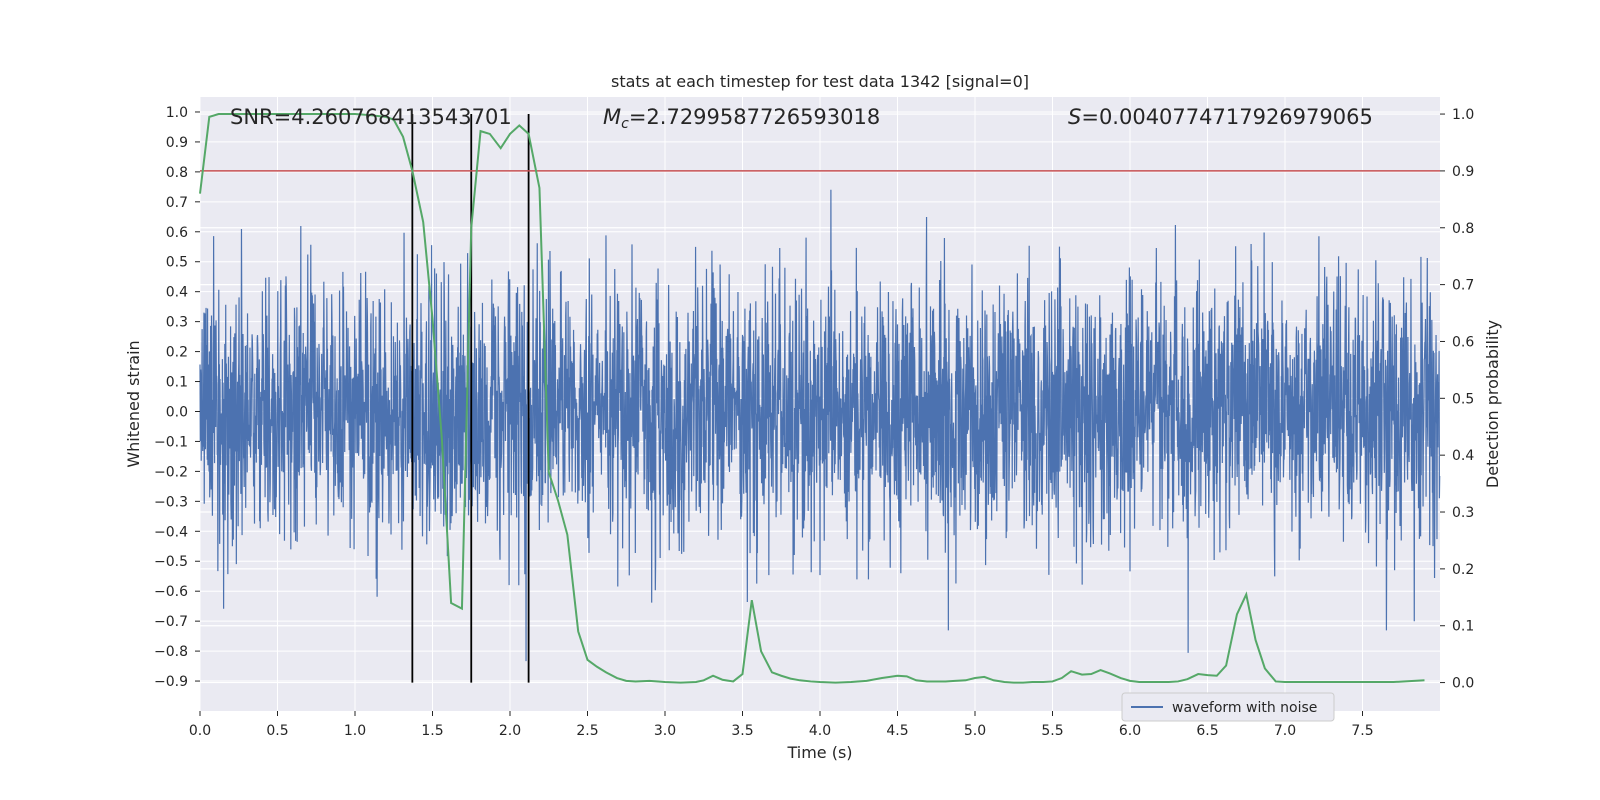 This screenshot has width=1600, height=800. Describe the element at coordinates (1463, 342) in the screenshot. I see `y-right-tick-label: 0.6` at that location.